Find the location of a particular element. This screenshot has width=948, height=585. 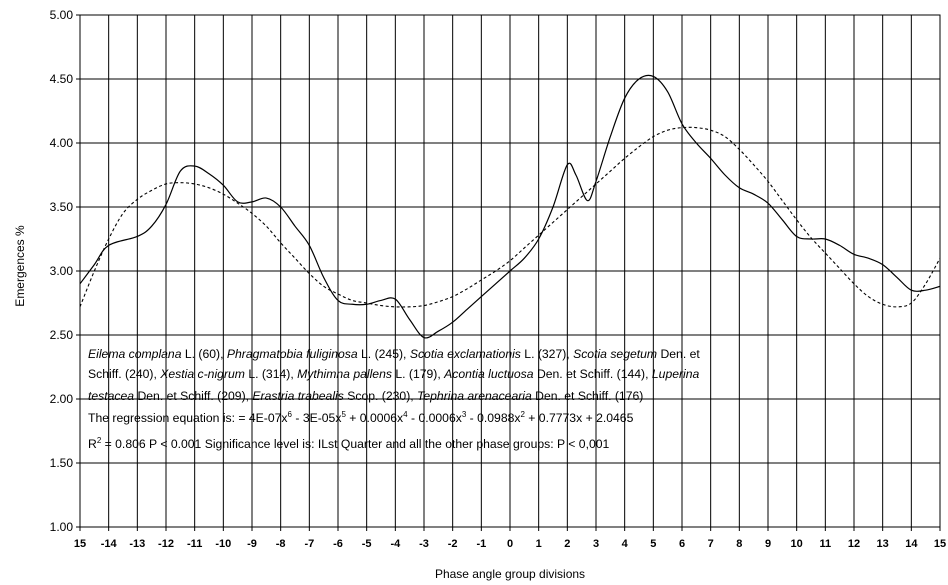

x-tick-label: -14 is located at coordinates (109, 544).